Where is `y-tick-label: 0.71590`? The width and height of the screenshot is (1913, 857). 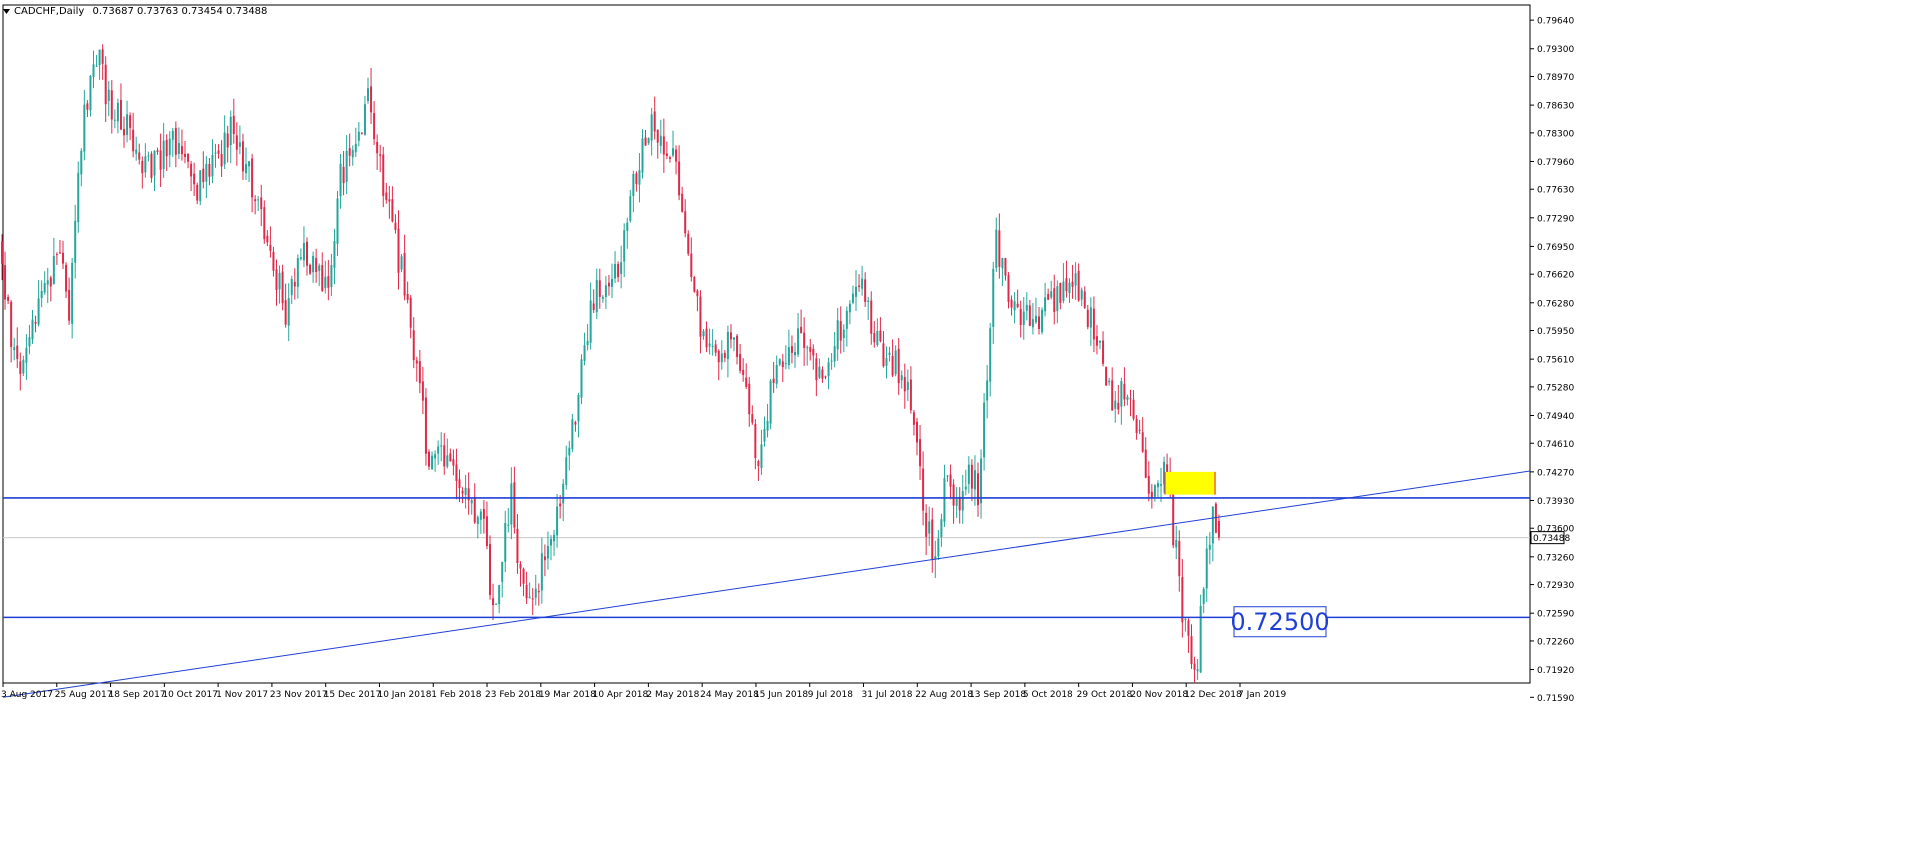 y-tick-label: 0.71590 is located at coordinates (1555, 699).